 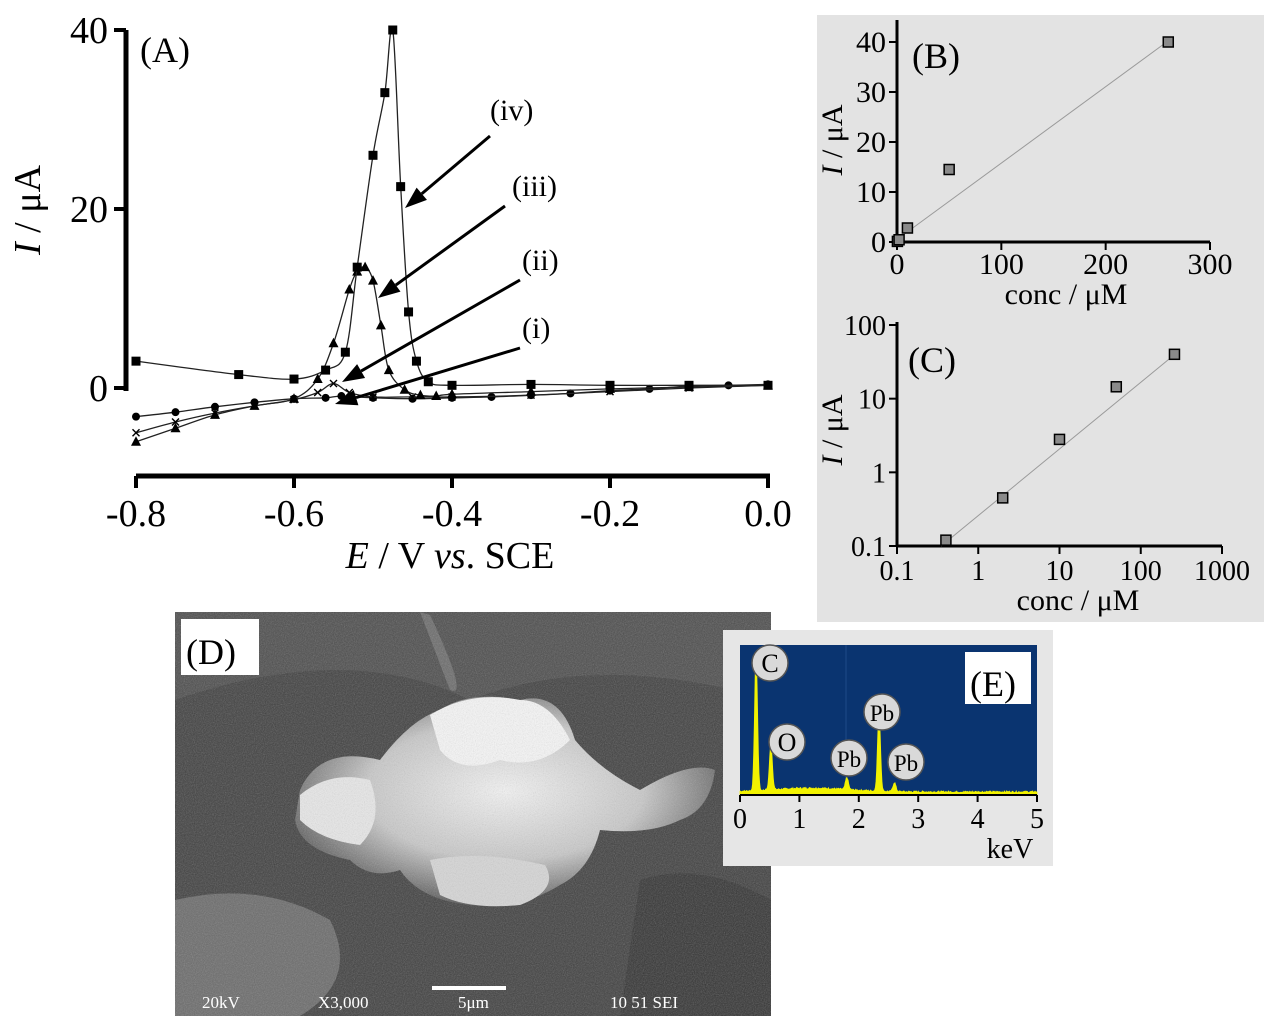 I want to click on panel-b-x-tick-label: 300, so click(x=1210, y=264).